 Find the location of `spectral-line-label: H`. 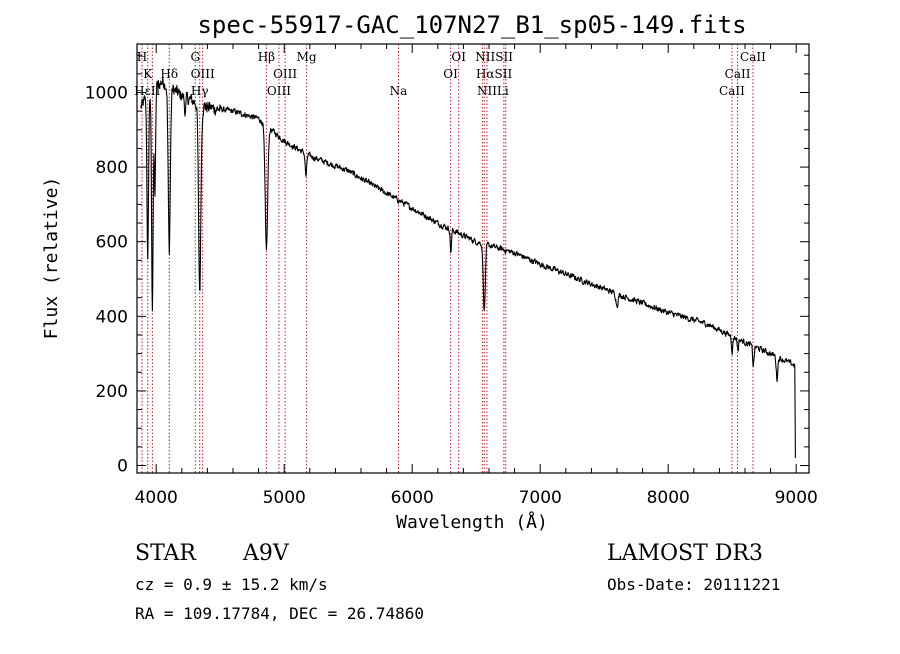

spectral-line-label: H is located at coordinates (142, 57).